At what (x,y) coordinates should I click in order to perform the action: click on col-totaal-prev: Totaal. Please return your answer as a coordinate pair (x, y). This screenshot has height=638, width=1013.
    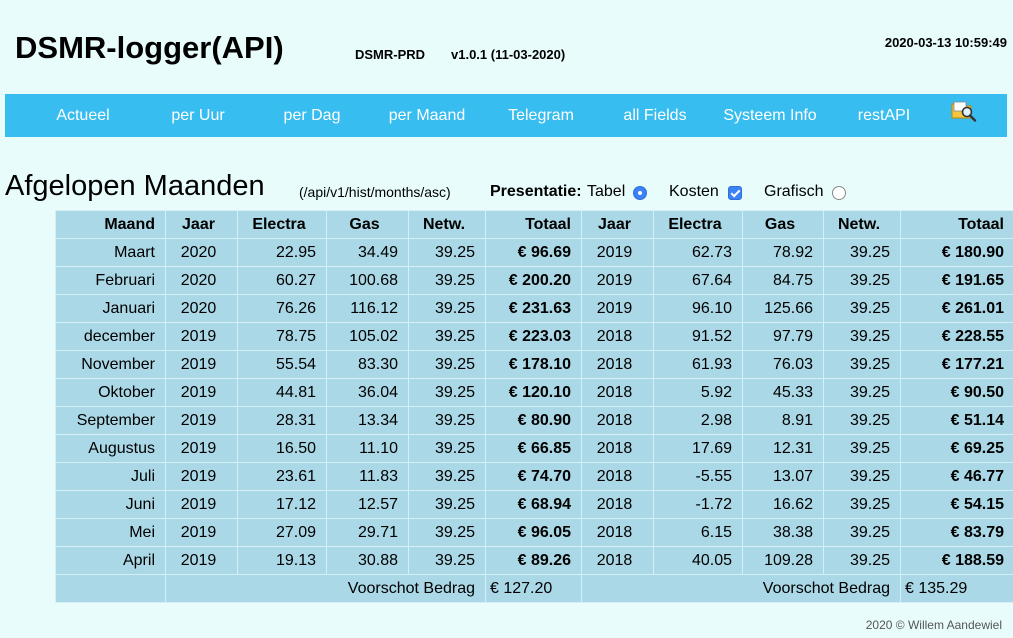
    Looking at the image, I should click on (956, 224).